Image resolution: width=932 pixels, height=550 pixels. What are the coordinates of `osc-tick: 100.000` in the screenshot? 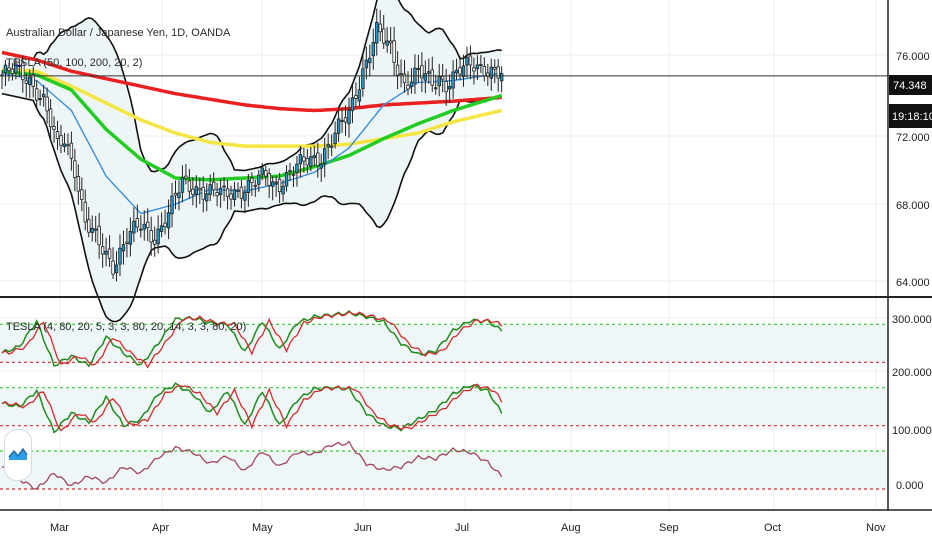 It's located at (912, 431).